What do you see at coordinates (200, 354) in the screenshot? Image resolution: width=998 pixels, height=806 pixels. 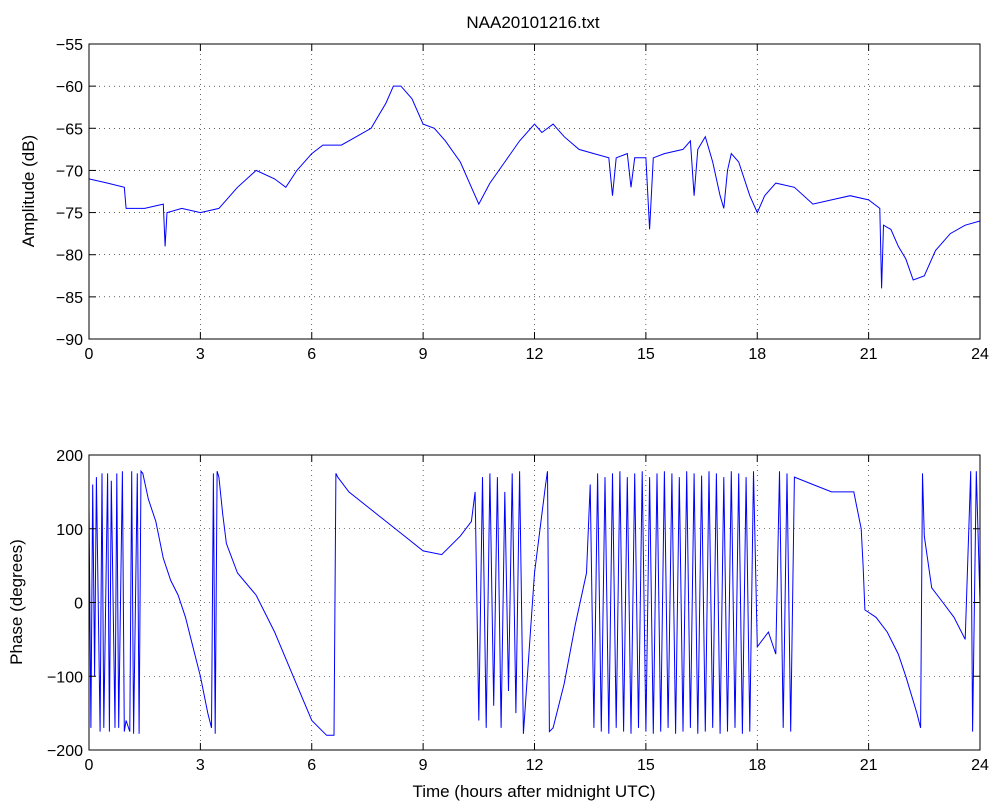 I see `amplitude-x-tick-label: 3` at bounding box center [200, 354].